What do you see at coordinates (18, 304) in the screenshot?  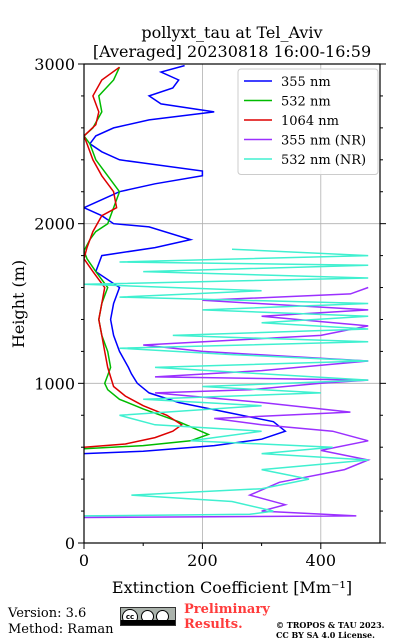 I see `y-axis-label: Height (m)` at bounding box center [18, 304].